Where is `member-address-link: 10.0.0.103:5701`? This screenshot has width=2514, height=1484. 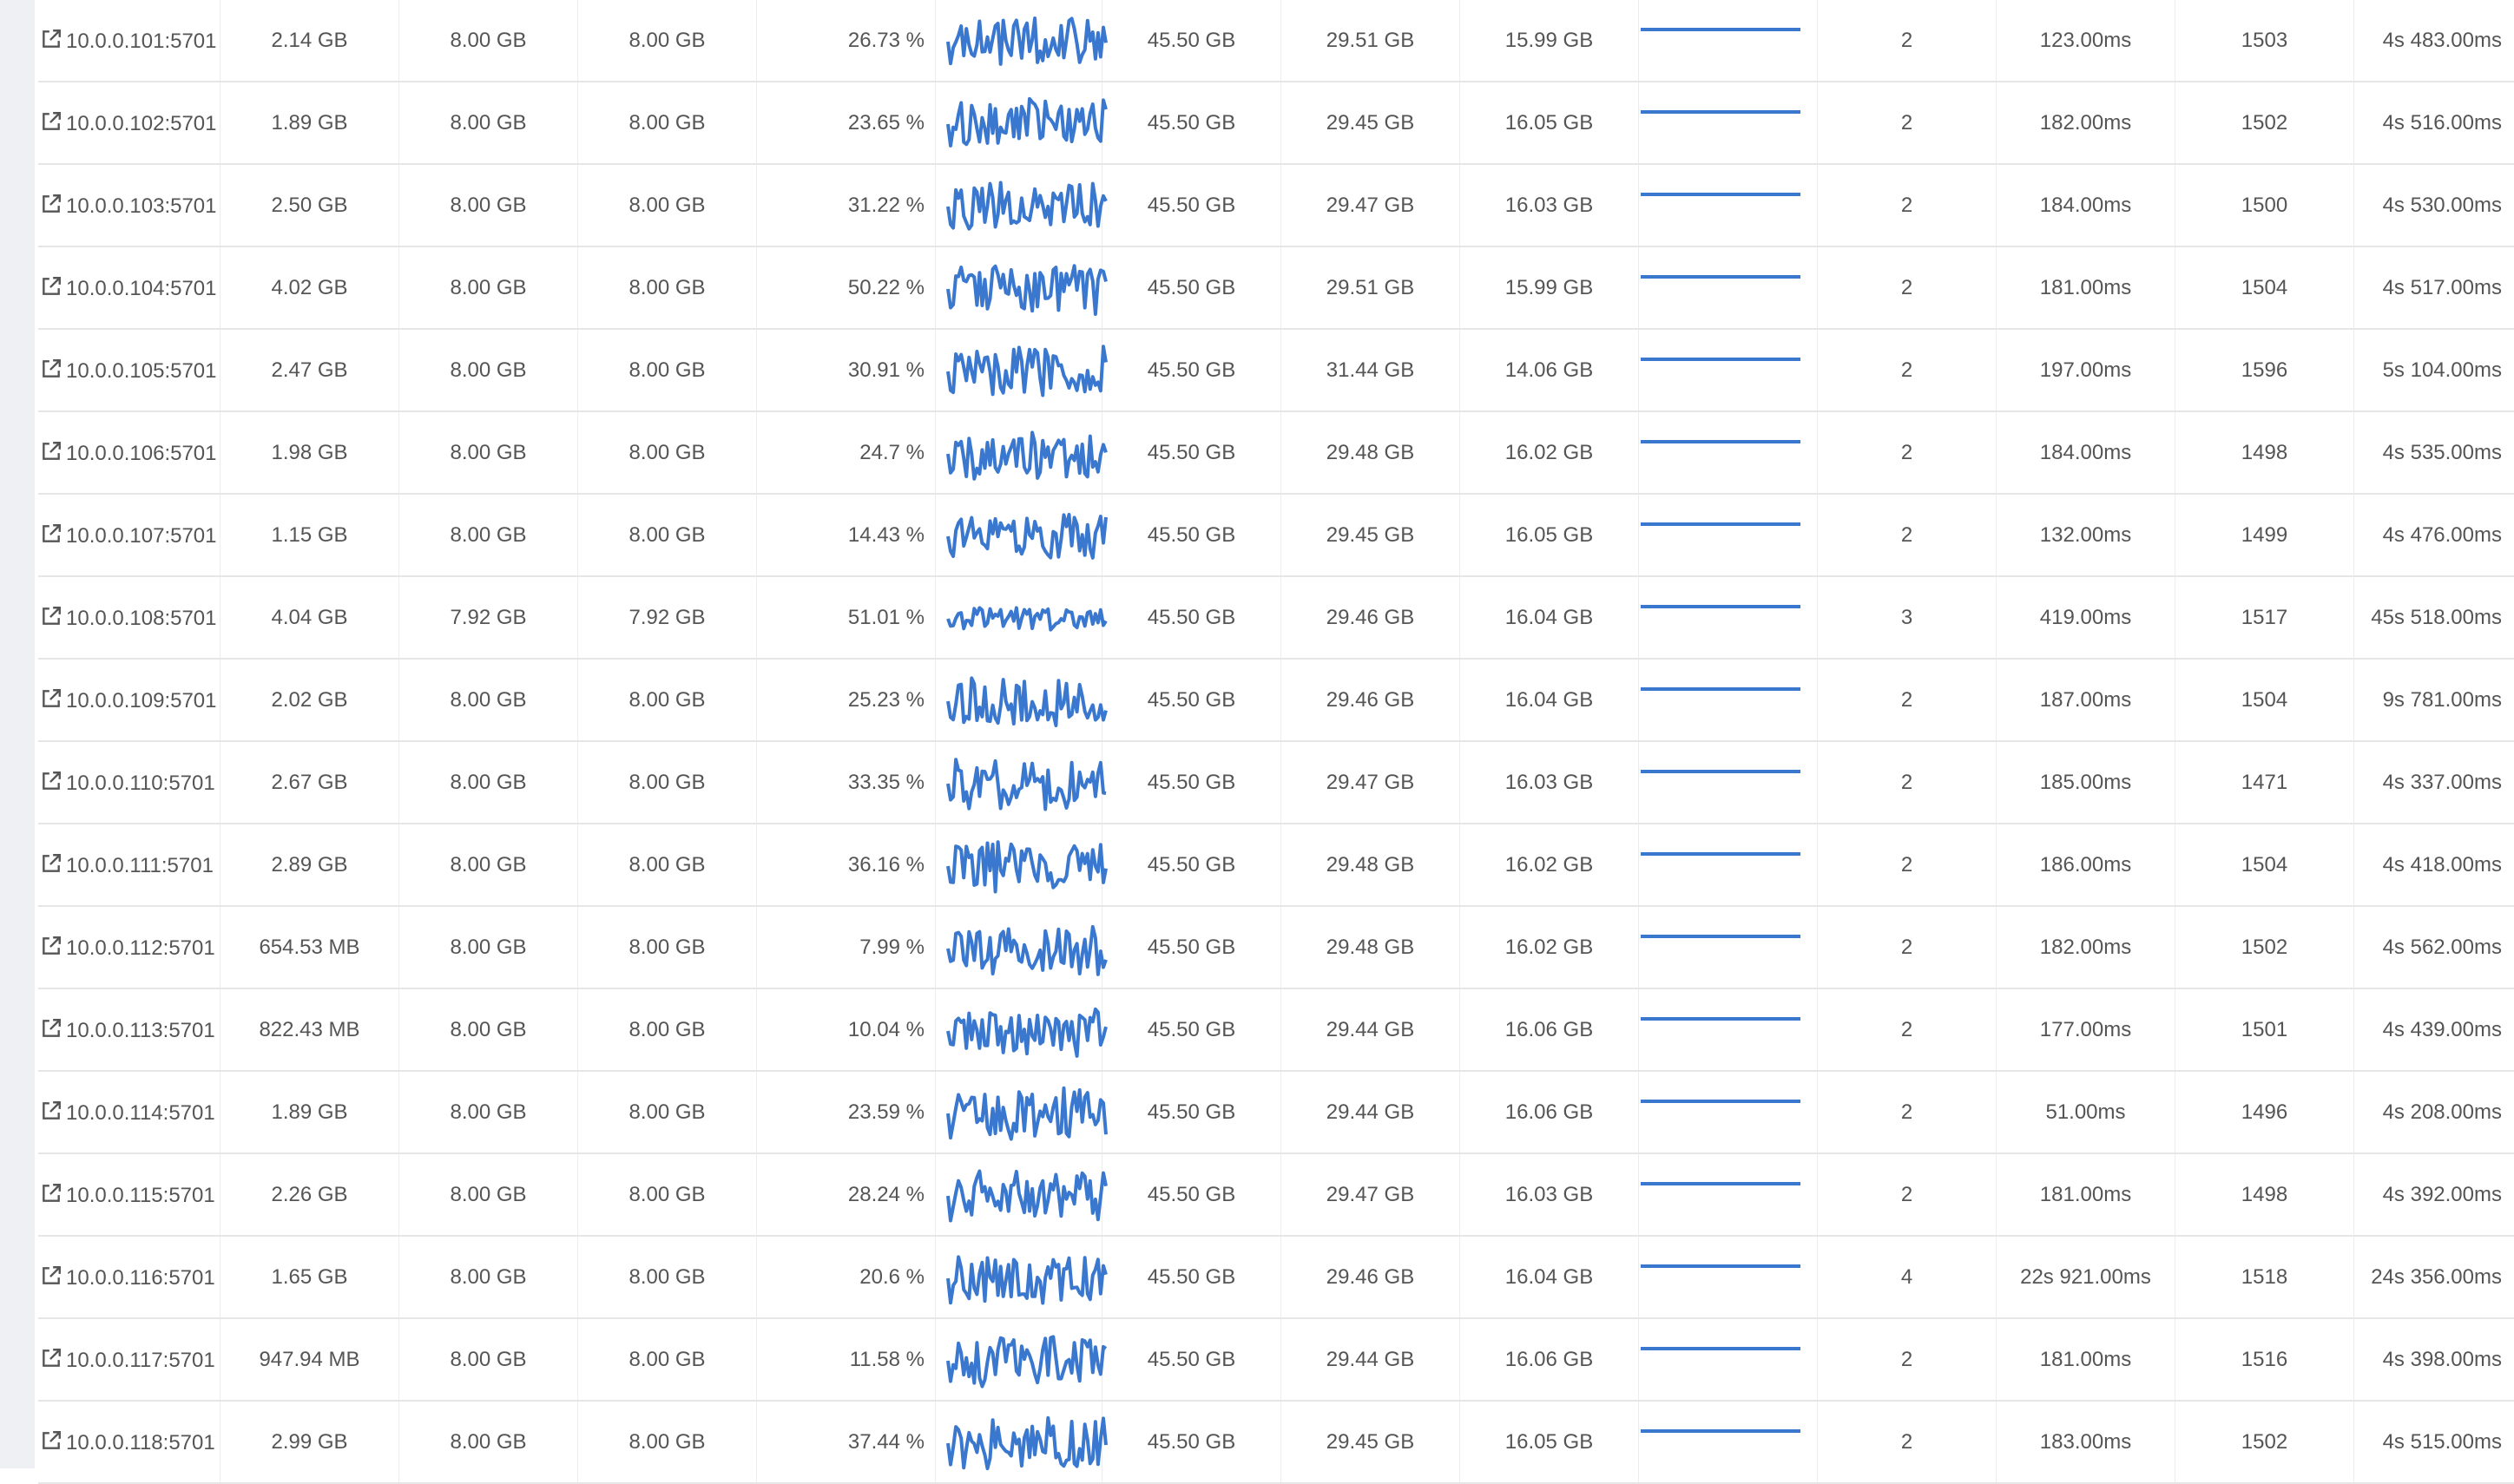 member-address-link: 10.0.0.103:5701 is located at coordinates (141, 206).